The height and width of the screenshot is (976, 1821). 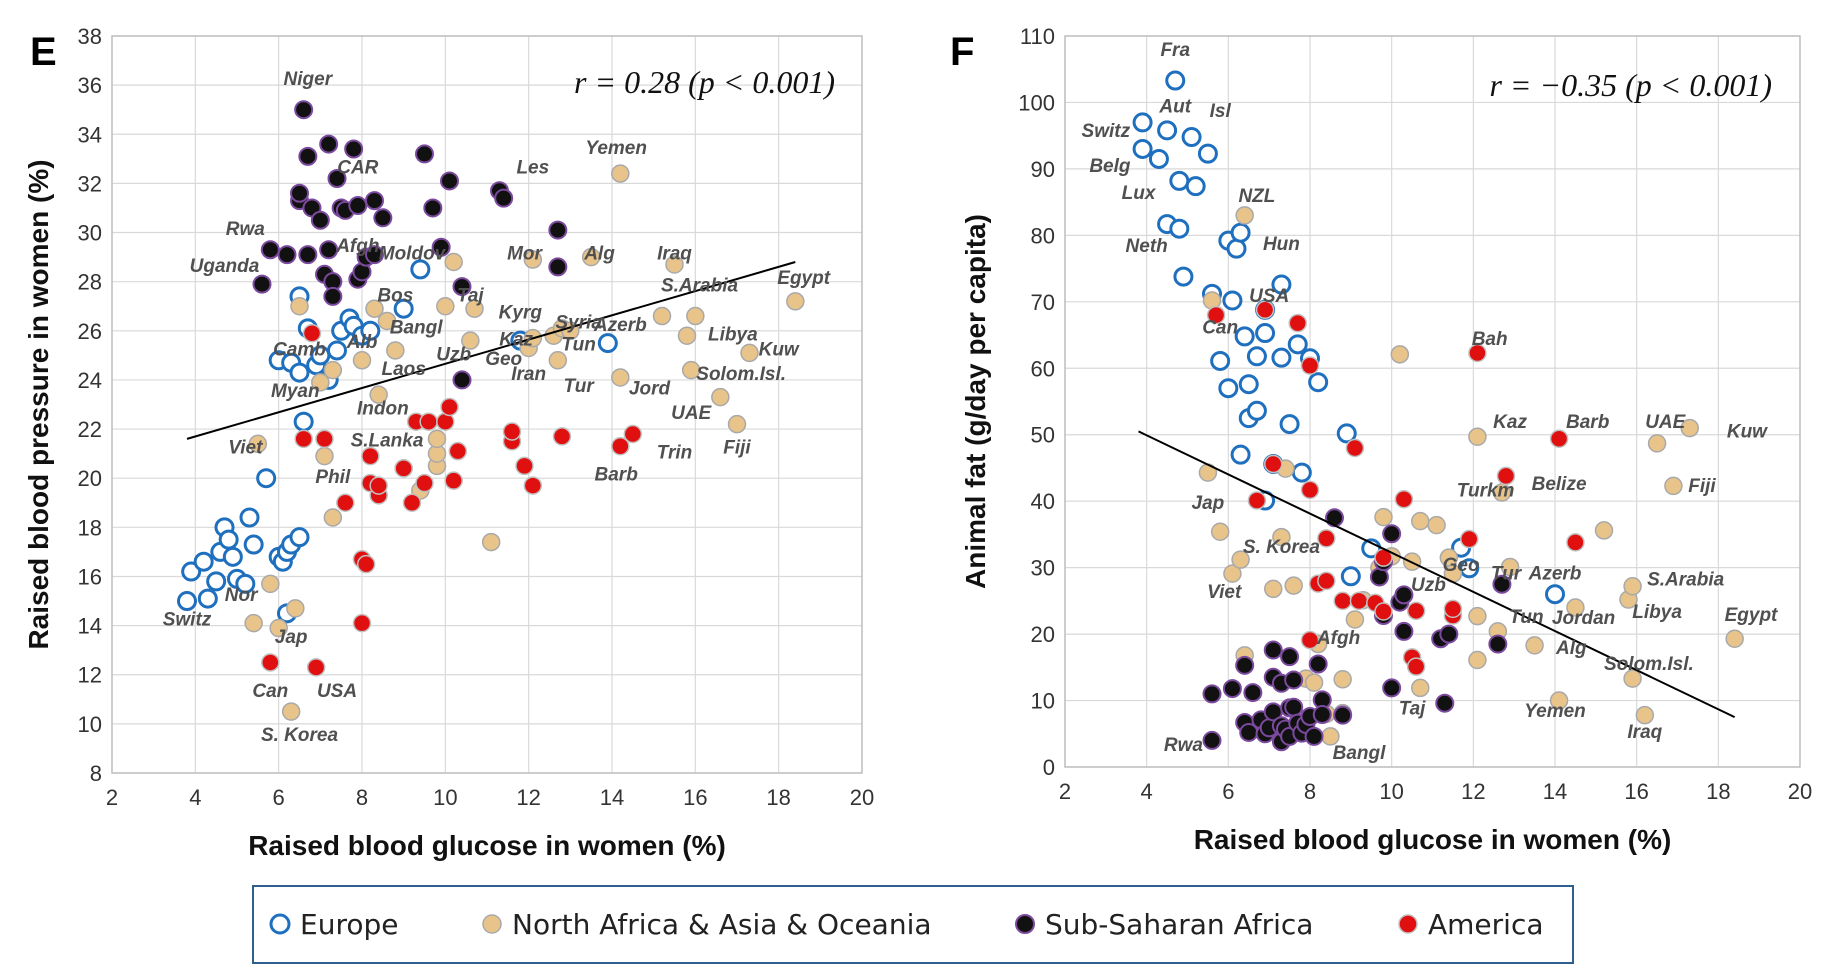 I want to click on country-label: S. Korea, so click(x=1282, y=547).